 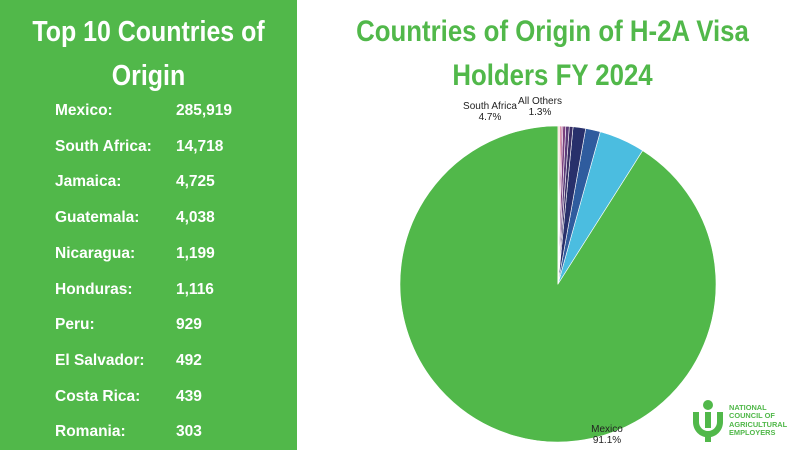 What do you see at coordinates (195, 218) in the screenshot?
I see `country-count: 4,038` at bounding box center [195, 218].